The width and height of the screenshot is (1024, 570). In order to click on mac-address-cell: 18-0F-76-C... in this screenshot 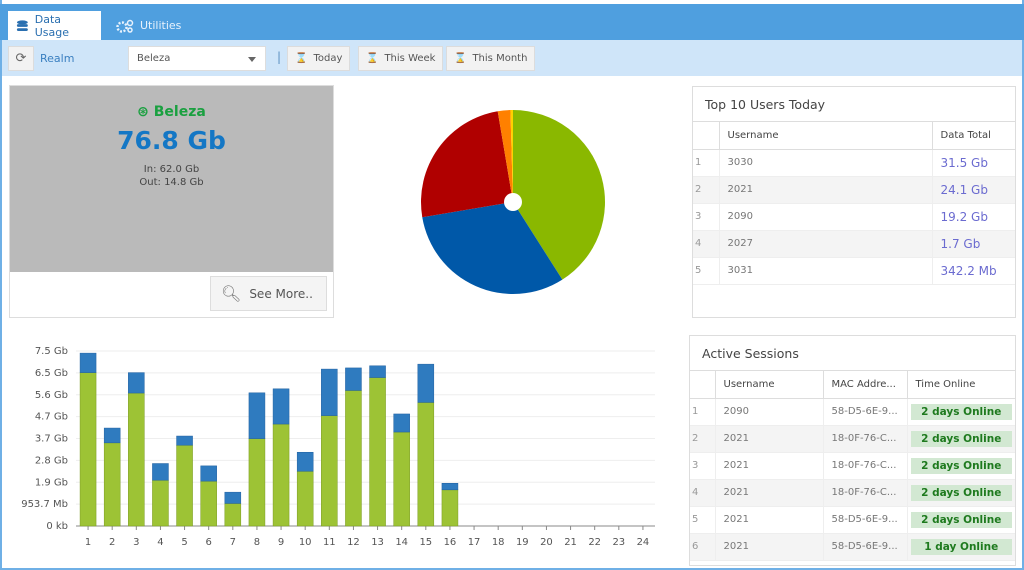, I will do `click(864, 466)`.